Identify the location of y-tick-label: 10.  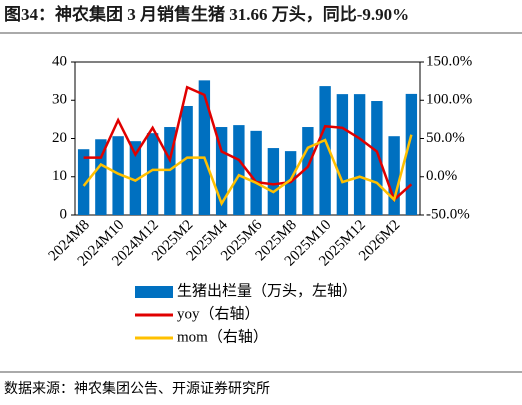
(59, 176).